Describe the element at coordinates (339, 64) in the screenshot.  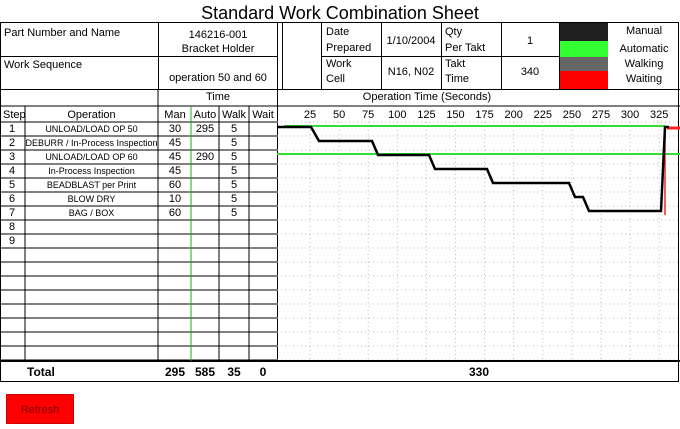
I see `cell-label: Work` at that location.